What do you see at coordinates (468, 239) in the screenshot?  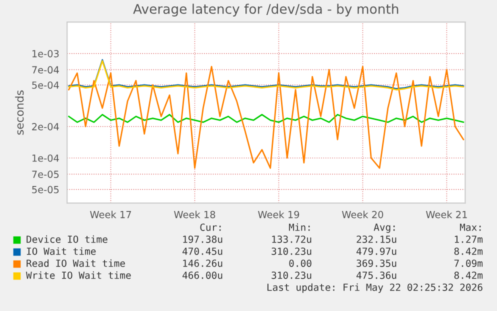 I see `text: 1.27m` at bounding box center [468, 239].